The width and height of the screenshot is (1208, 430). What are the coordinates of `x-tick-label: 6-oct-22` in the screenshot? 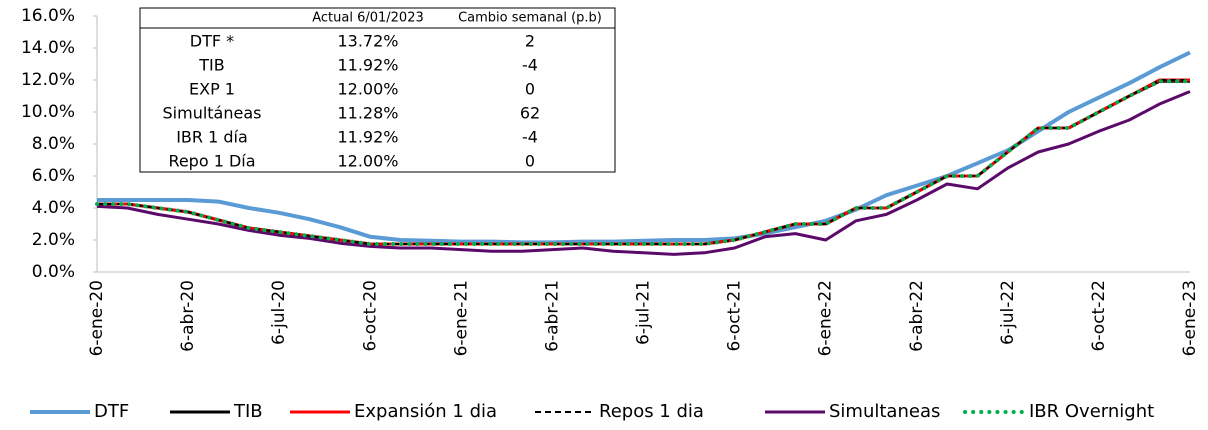 It's located at (1099, 315).